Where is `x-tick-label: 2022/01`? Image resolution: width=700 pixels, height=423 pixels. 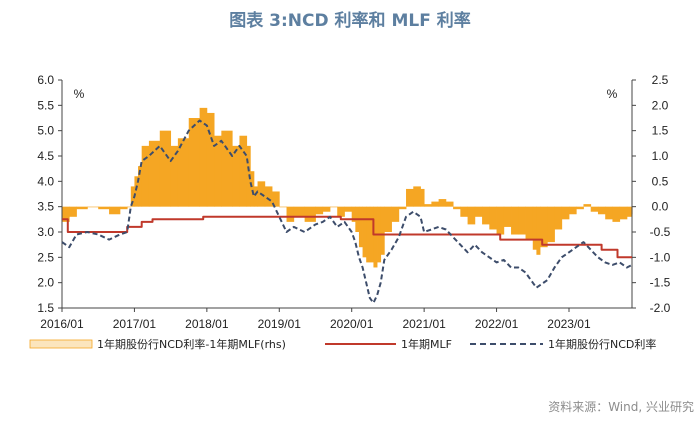 x-tick-label: 2022/01 is located at coordinates (497, 324).